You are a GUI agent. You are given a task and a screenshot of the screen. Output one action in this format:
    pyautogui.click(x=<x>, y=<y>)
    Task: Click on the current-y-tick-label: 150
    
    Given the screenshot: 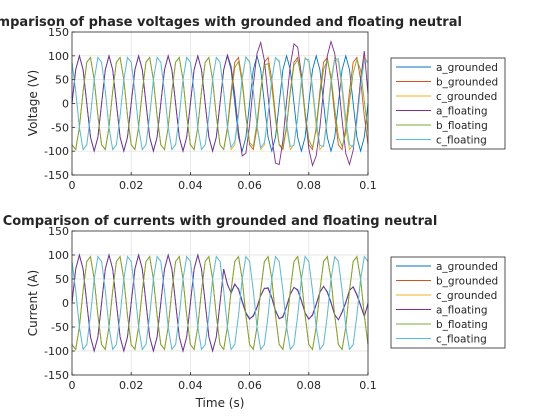 What is the action you would take?
    pyautogui.click(x=58, y=231)
    